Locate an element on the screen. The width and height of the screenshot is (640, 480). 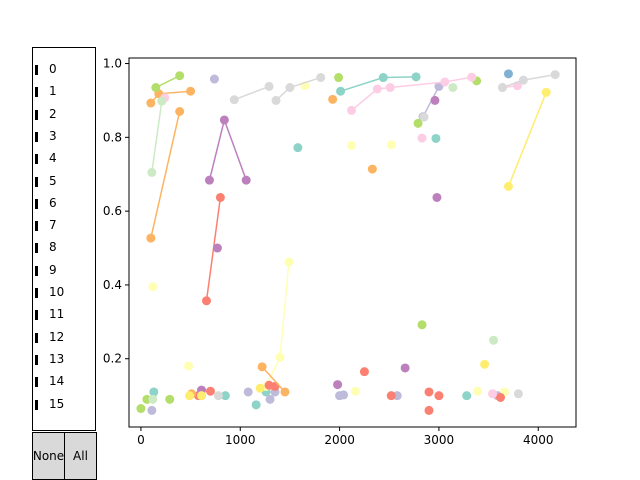
legend-item-11: 11 is located at coordinates (64, 315).